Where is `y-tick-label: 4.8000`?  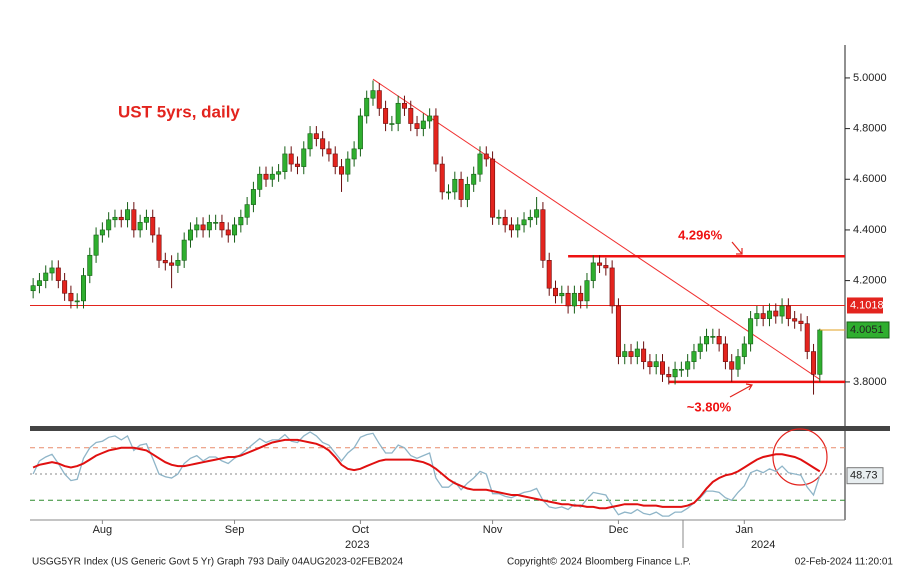 y-tick-label: 4.8000 is located at coordinates (870, 129).